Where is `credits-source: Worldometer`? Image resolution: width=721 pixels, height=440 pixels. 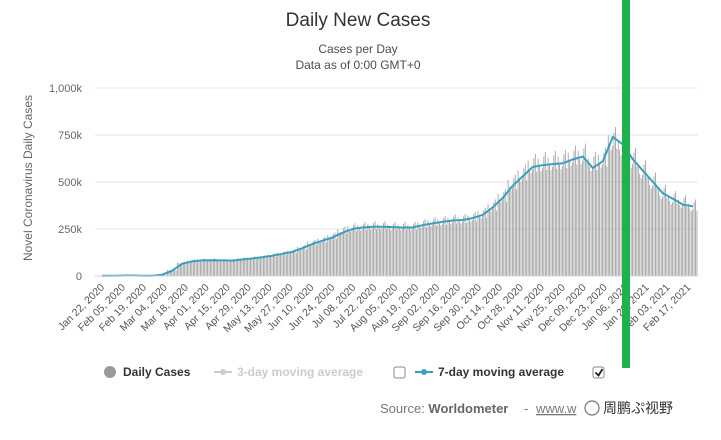
credits-source: Worldometer is located at coordinates (468, 408).